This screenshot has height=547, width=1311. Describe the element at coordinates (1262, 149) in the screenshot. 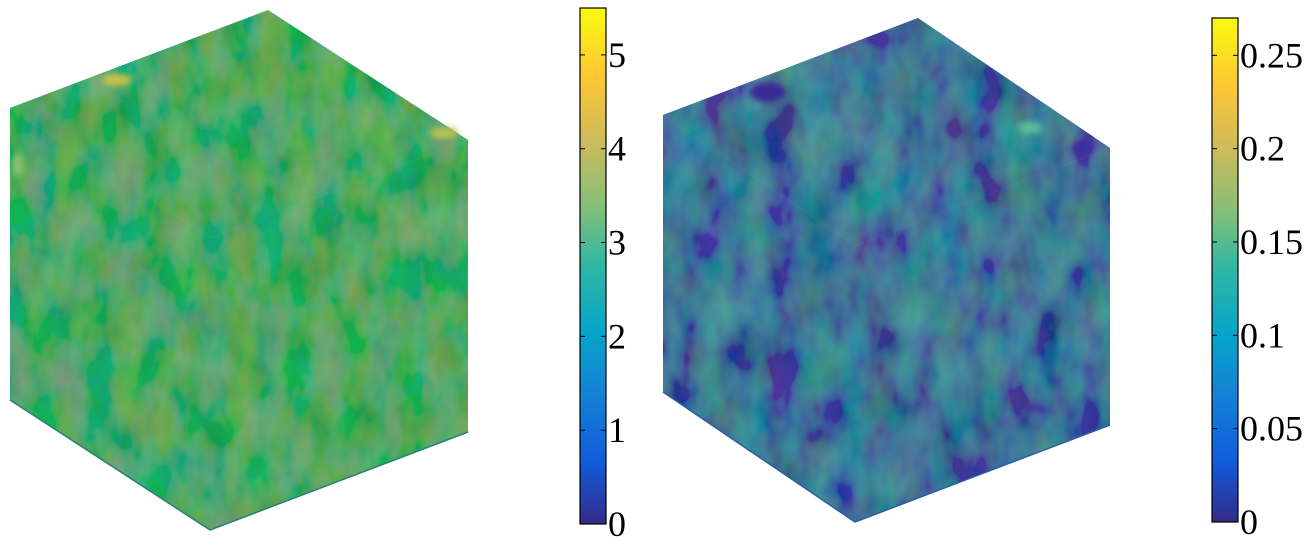

I see `right-colorbar-tick-label: 0.2` at that location.